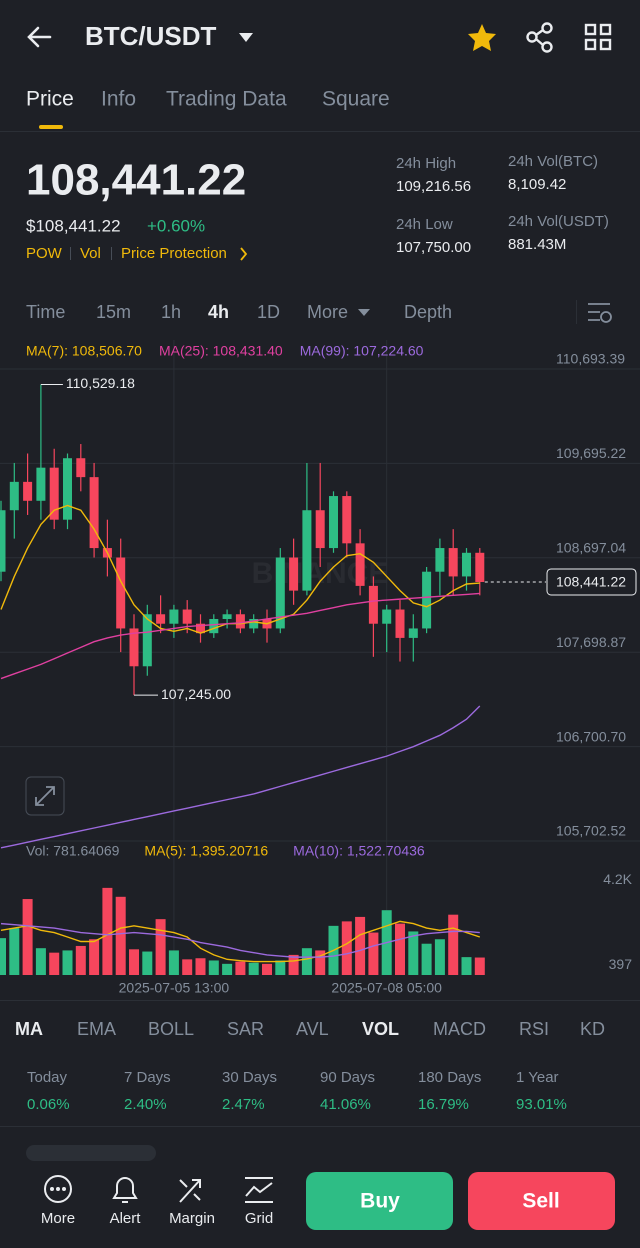 The image size is (640, 1248). What do you see at coordinates (537, 244) in the screenshot?
I see `stat-value: 881.43M` at bounding box center [537, 244].